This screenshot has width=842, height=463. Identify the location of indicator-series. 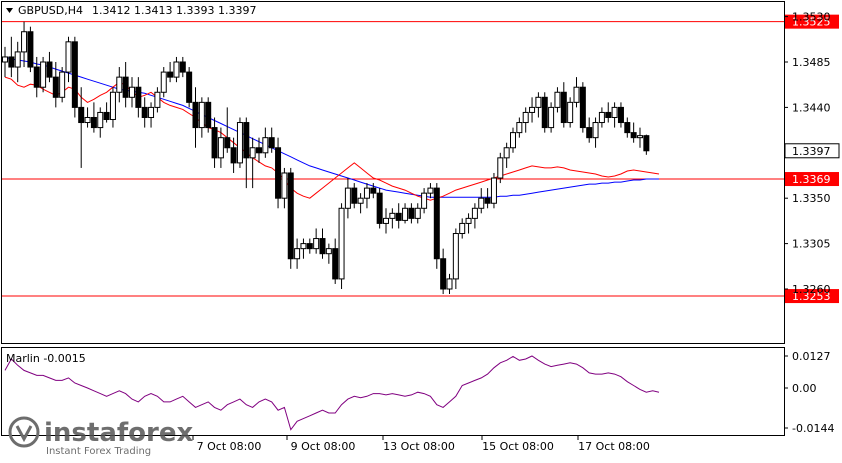
(332, 393).